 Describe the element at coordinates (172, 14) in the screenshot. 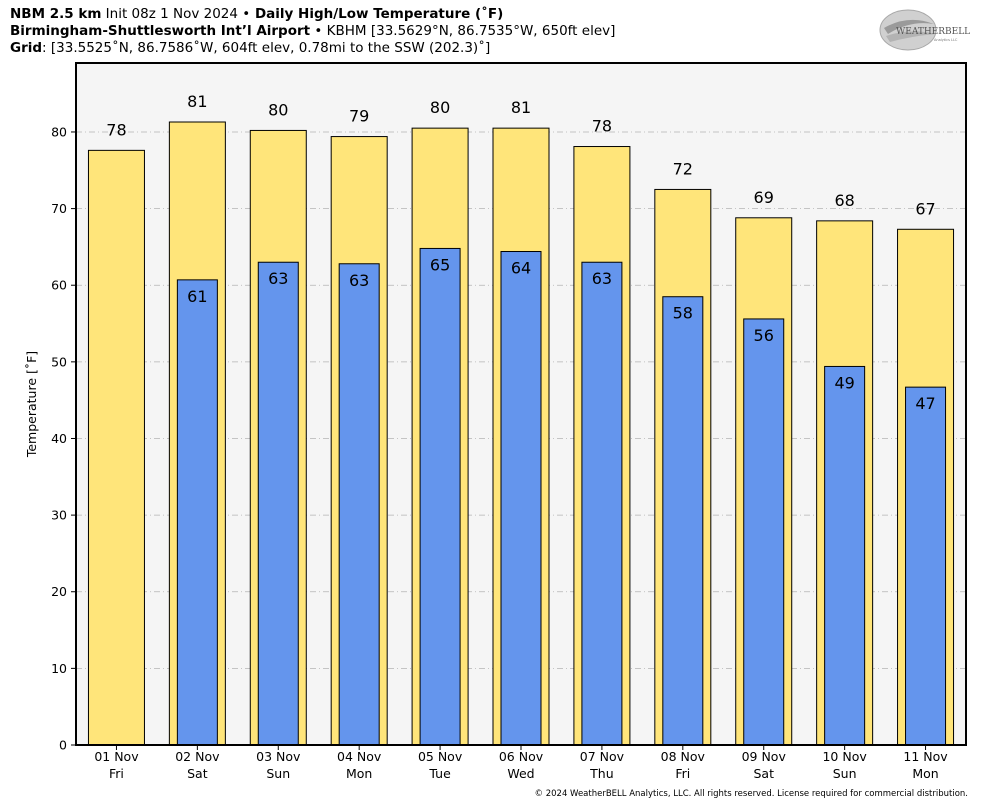

I see `init-time: Init 08z 1 Nov 2024` at that location.